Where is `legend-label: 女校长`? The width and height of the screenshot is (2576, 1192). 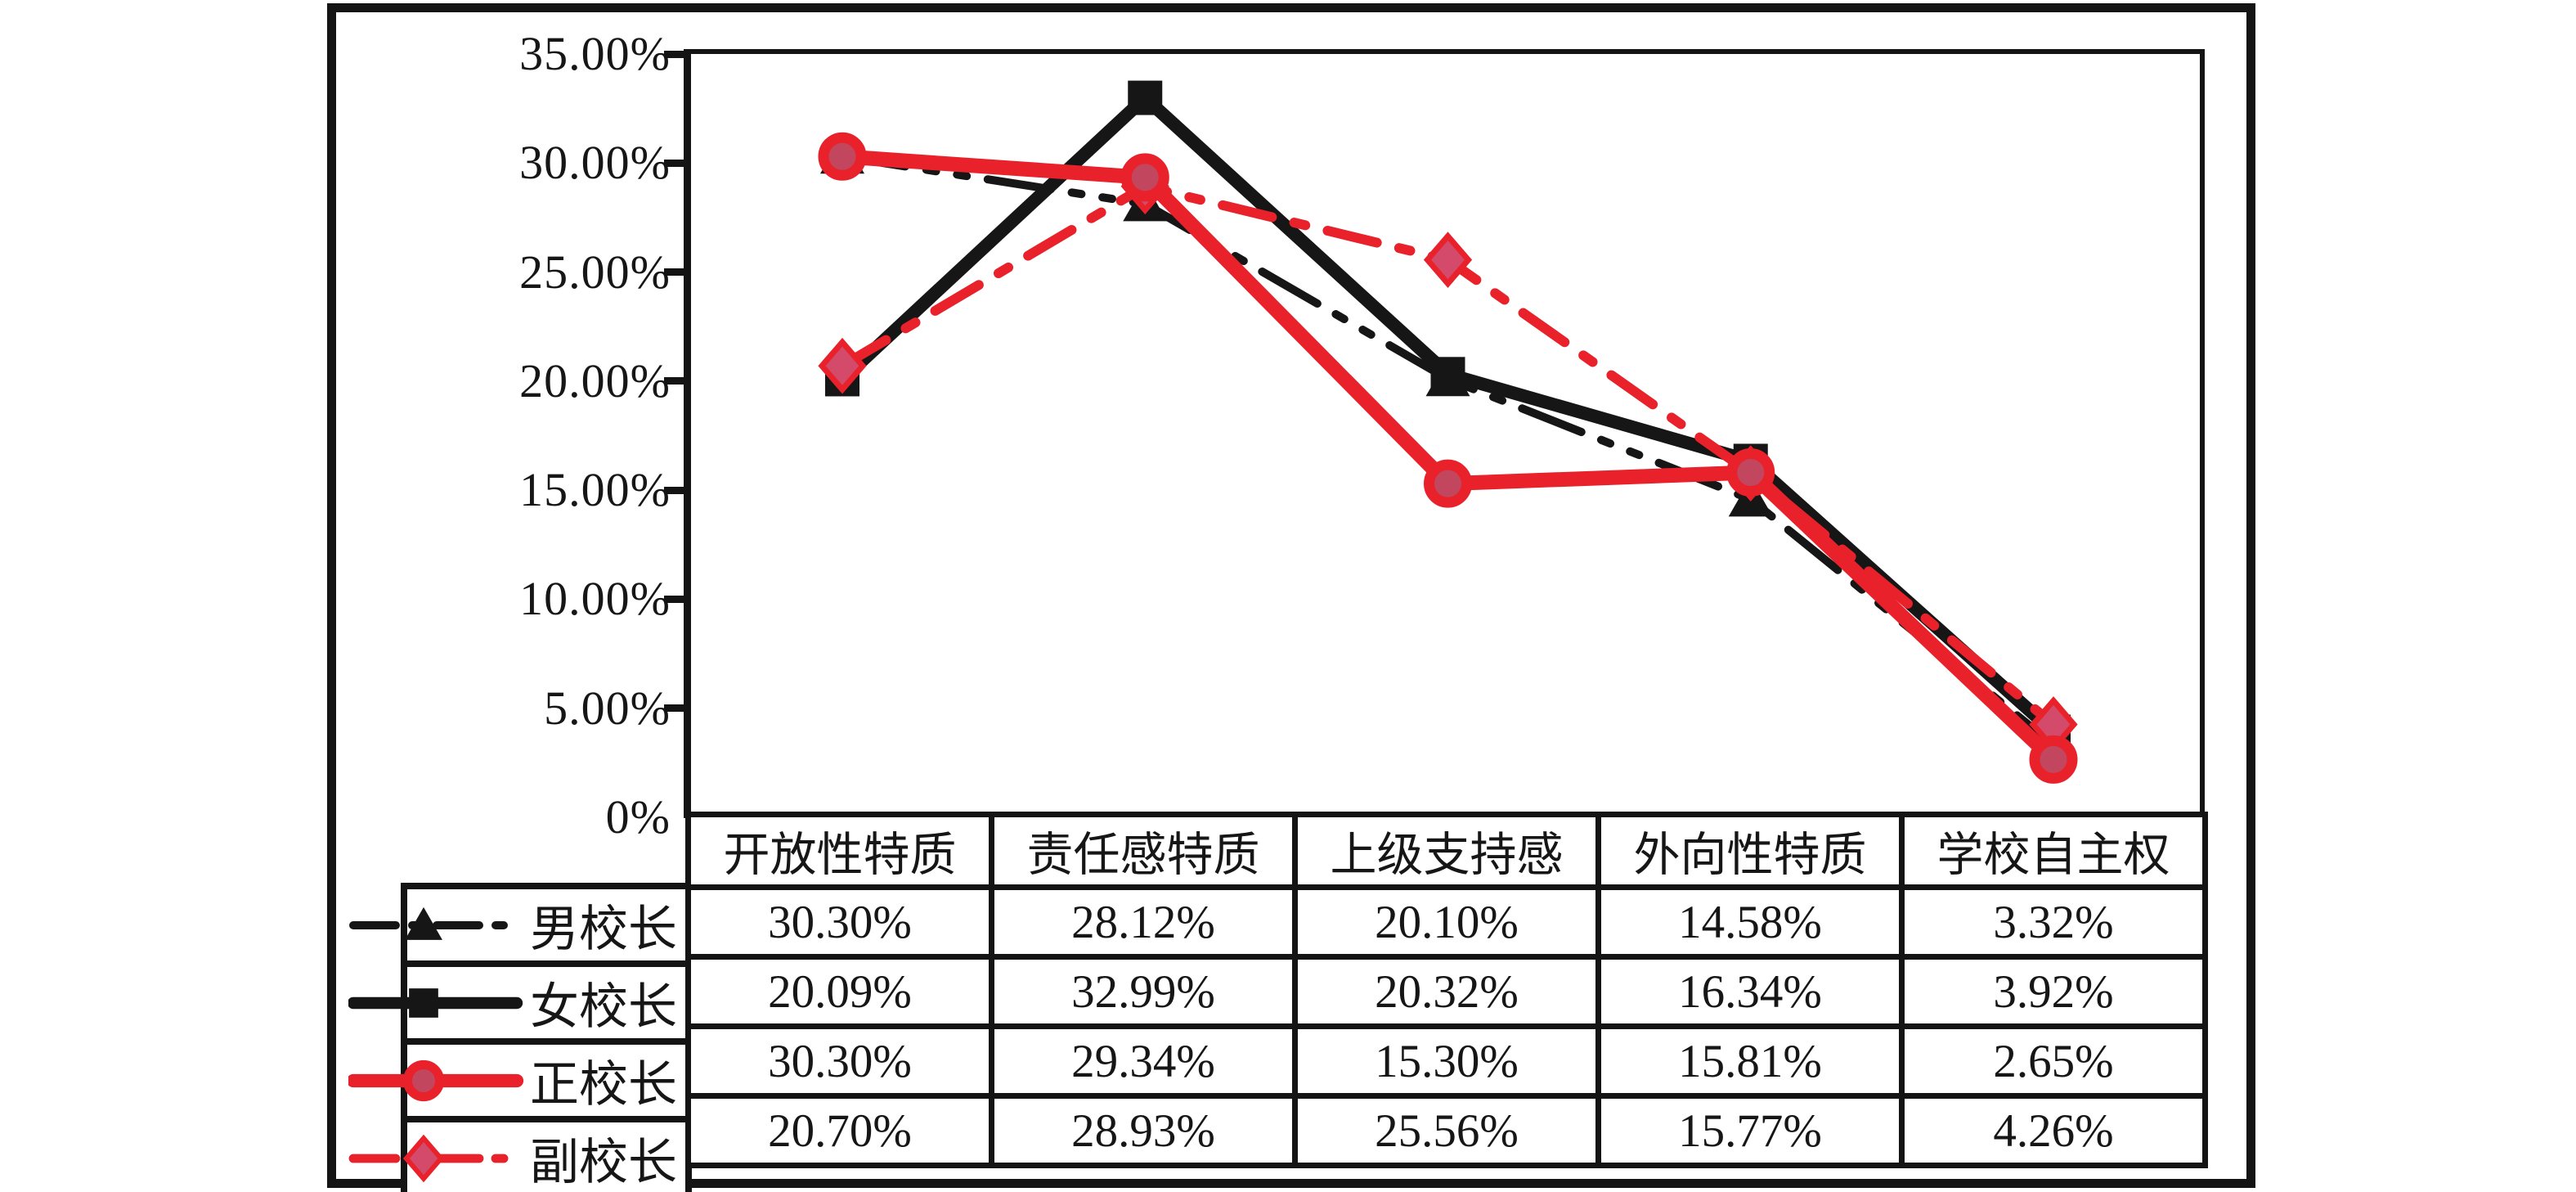
legend-label: 女校长 is located at coordinates (603, 1007).